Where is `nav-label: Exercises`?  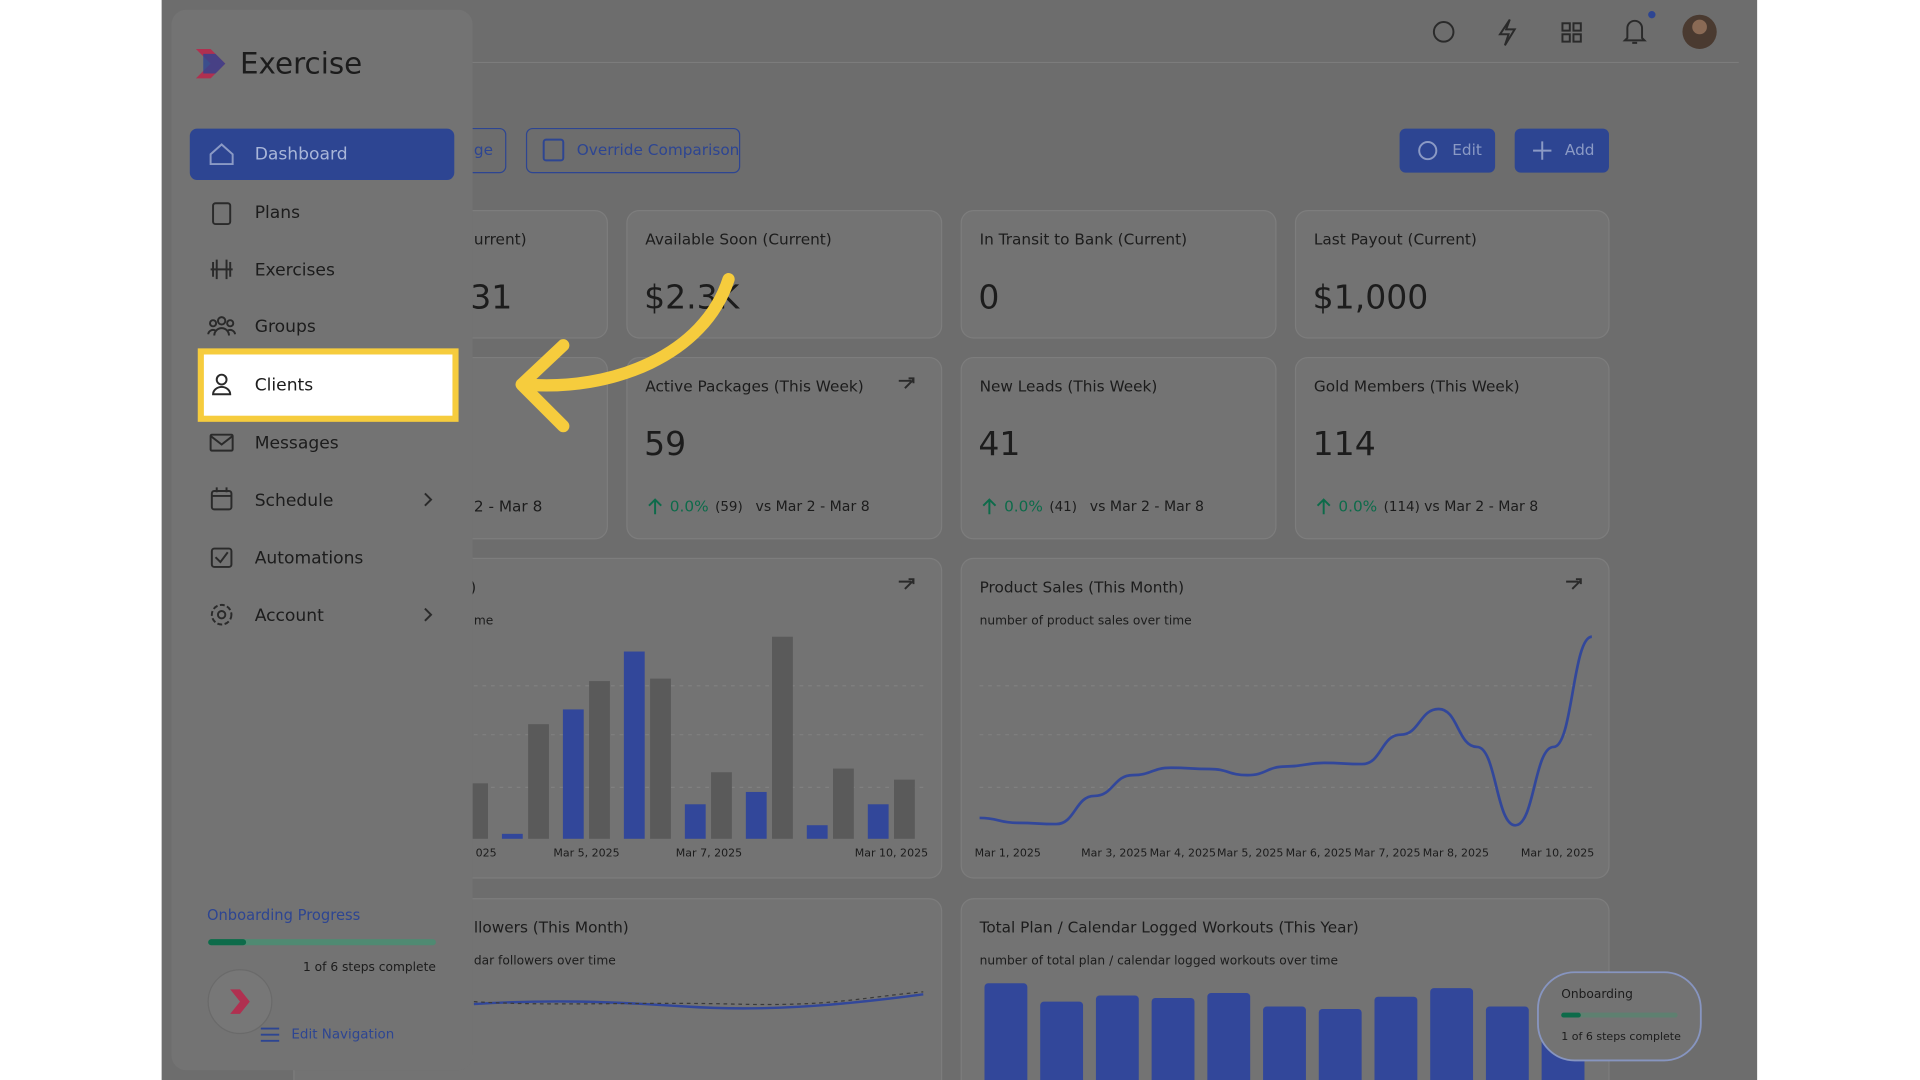 nav-label: Exercises is located at coordinates (295, 271).